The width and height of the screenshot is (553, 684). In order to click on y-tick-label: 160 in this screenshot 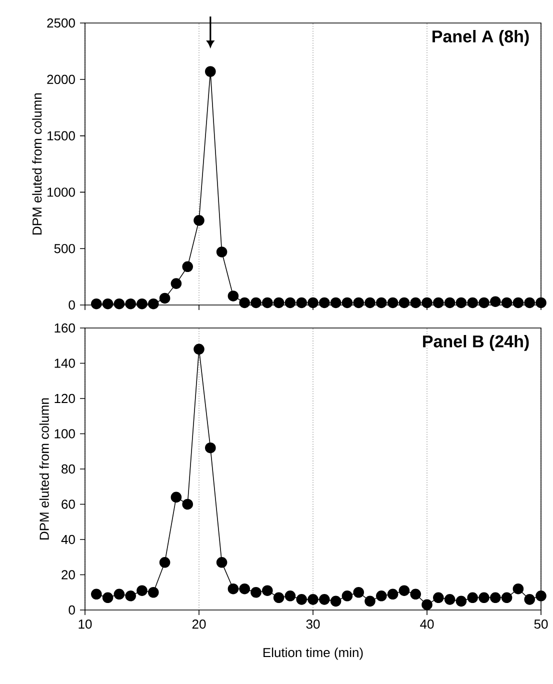, I will do `click(65, 328)`.